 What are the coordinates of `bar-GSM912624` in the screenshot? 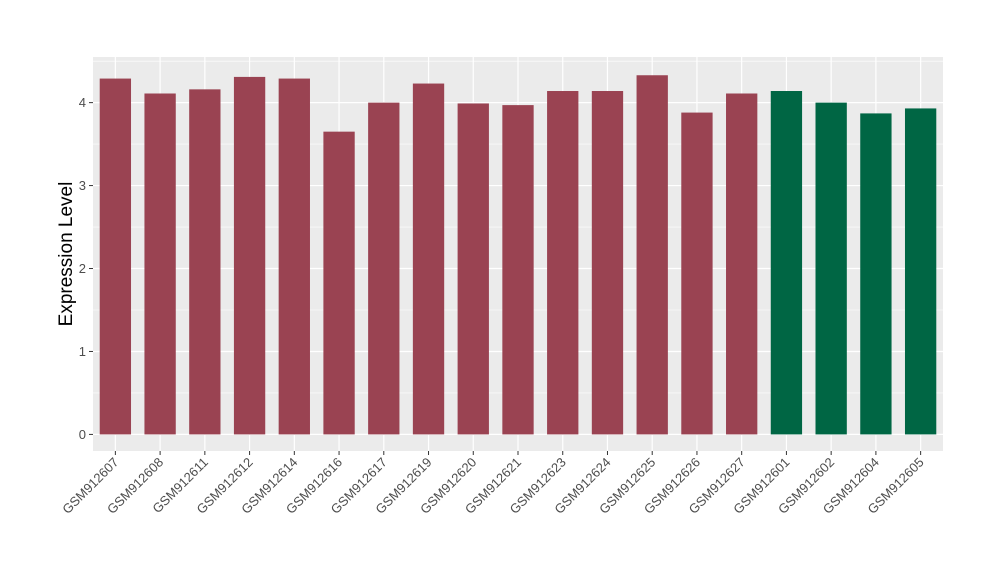 It's located at (607, 263).